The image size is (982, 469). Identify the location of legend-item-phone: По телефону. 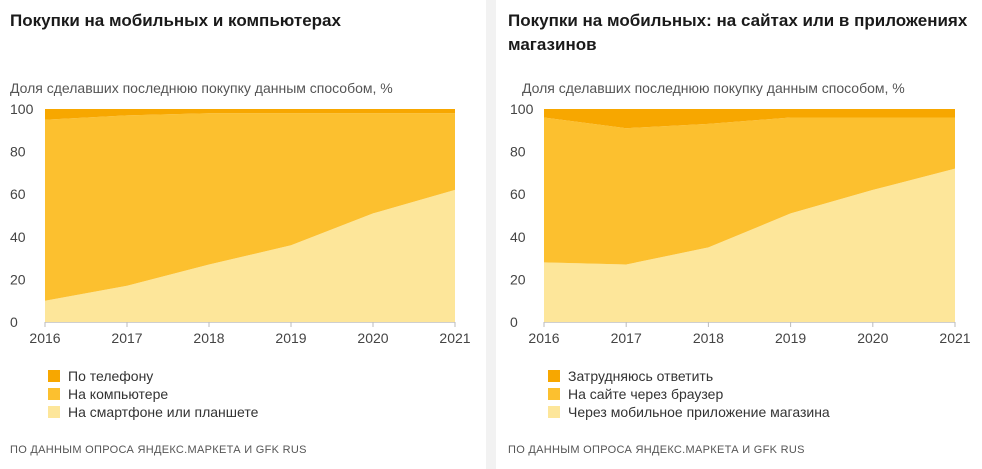
(153, 376).